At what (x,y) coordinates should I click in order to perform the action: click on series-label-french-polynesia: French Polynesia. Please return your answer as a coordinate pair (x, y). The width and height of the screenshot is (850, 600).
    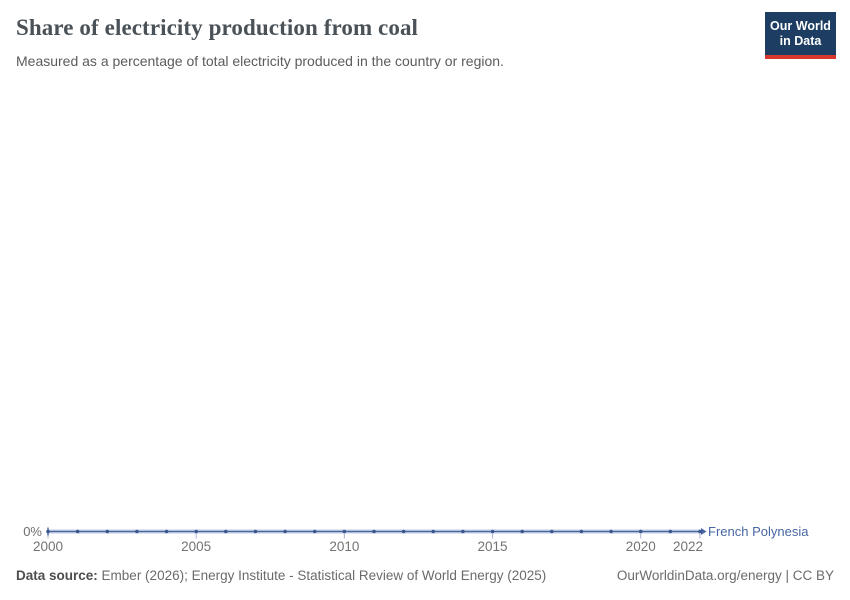
    Looking at the image, I should click on (758, 531).